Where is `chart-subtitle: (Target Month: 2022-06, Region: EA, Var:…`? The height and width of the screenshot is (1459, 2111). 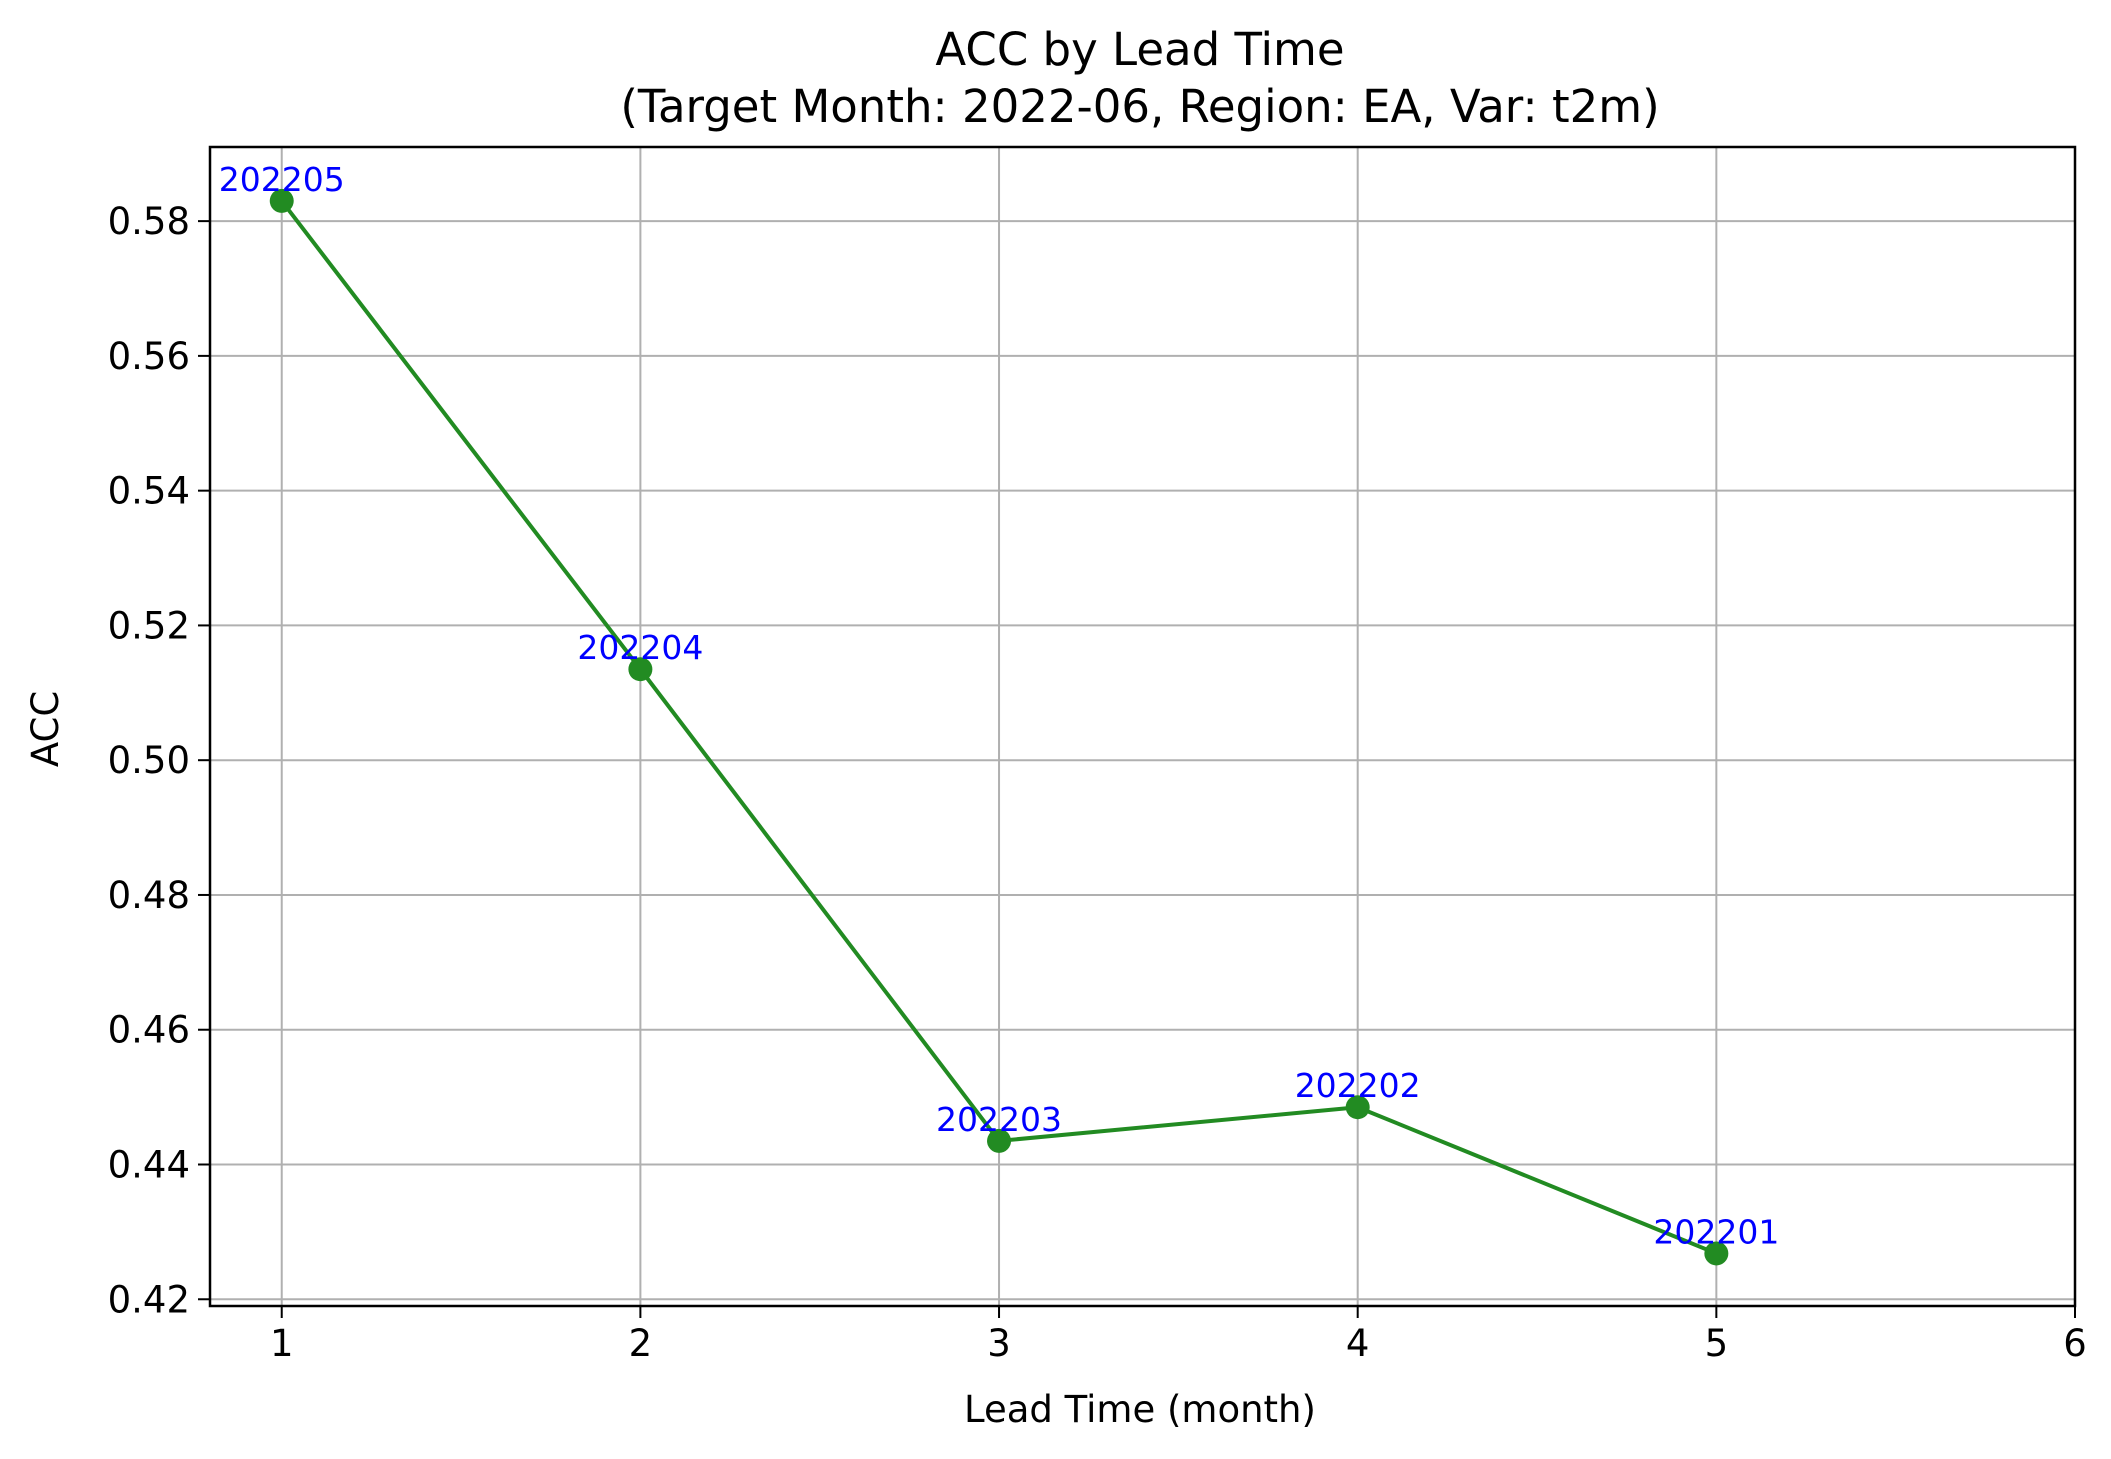
chart-subtitle: (Target Month: 2022-06, Region: EA, Var:… is located at coordinates (1139, 106).